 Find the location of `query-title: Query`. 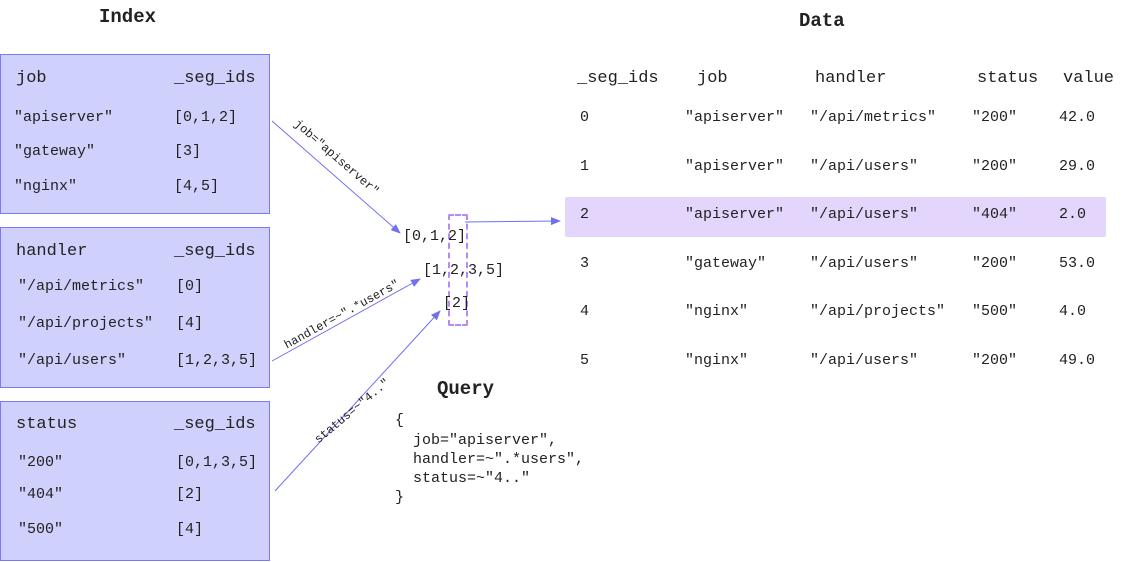

query-title: Query is located at coordinates (466, 389).